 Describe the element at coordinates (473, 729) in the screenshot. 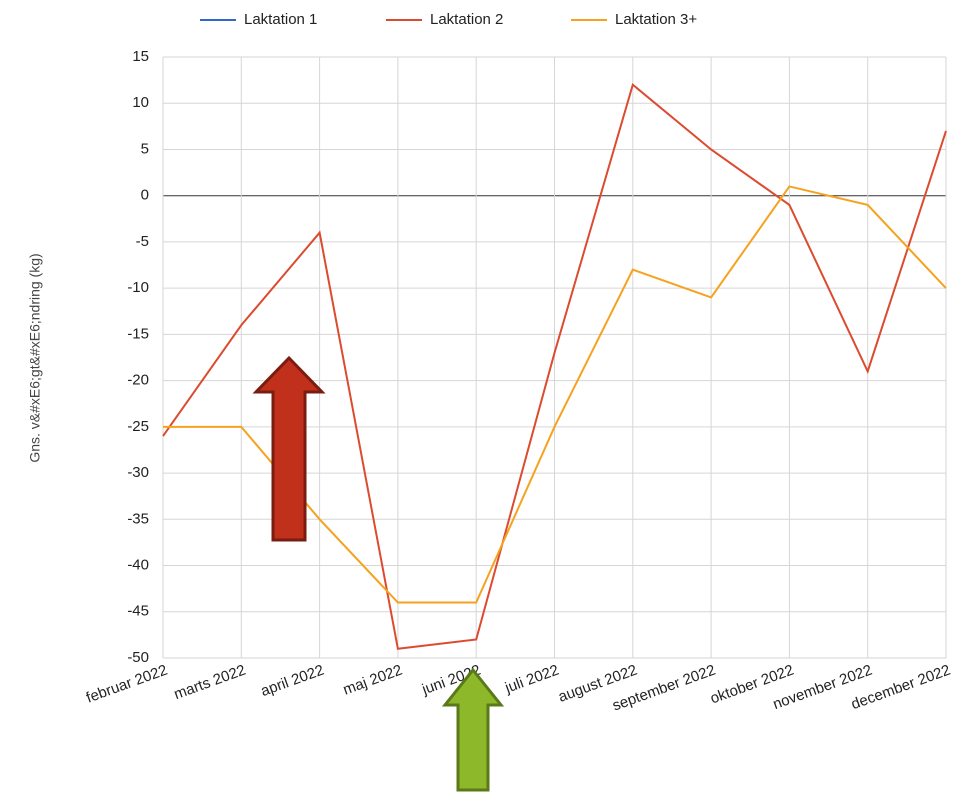

I see `green-arrow` at that location.